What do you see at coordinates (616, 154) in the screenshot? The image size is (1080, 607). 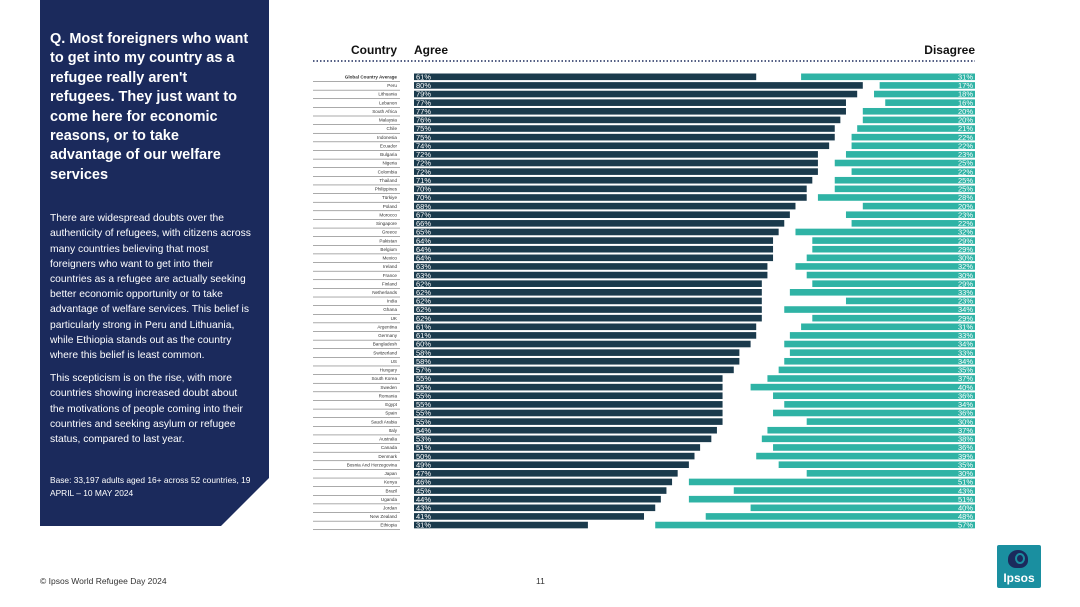 I see `agree-bar-bulgaria` at bounding box center [616, 154].